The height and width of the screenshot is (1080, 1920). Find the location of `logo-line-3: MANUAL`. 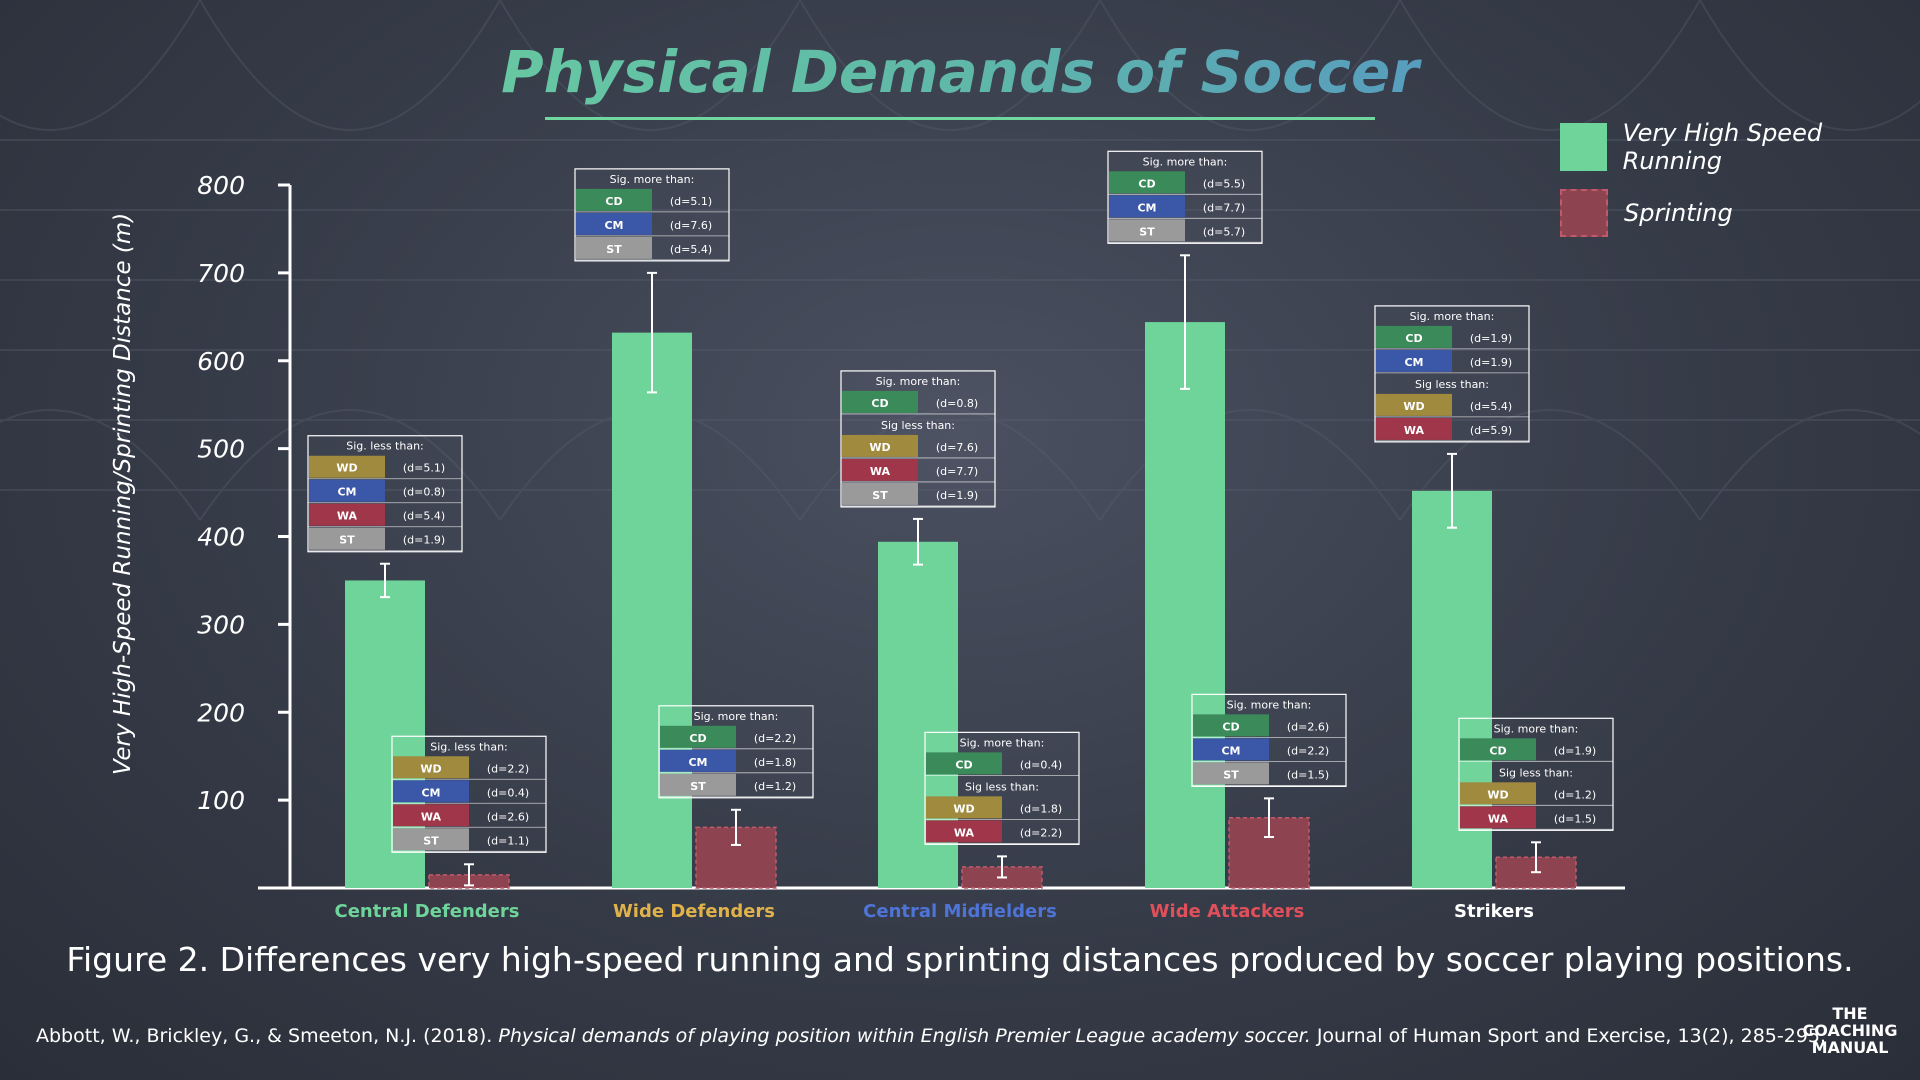

logo-line-3: MANUAL is located at coordinates (1850, 1047).